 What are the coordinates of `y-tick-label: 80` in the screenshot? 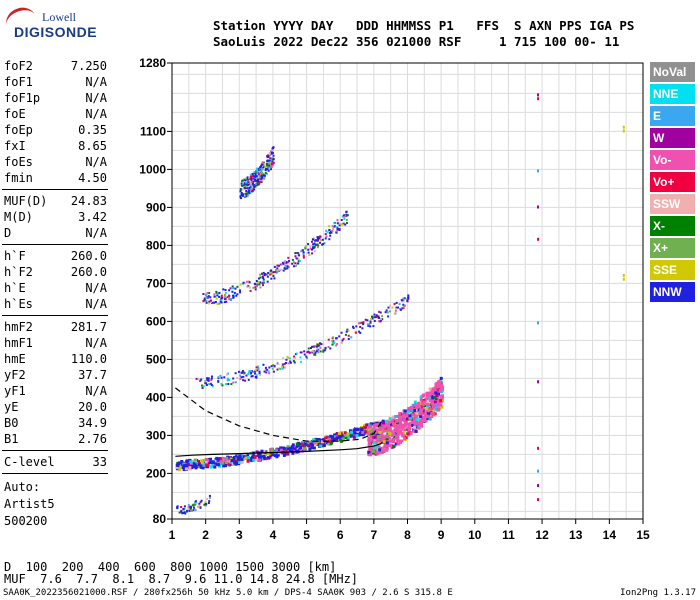 It's located at (160, 519).